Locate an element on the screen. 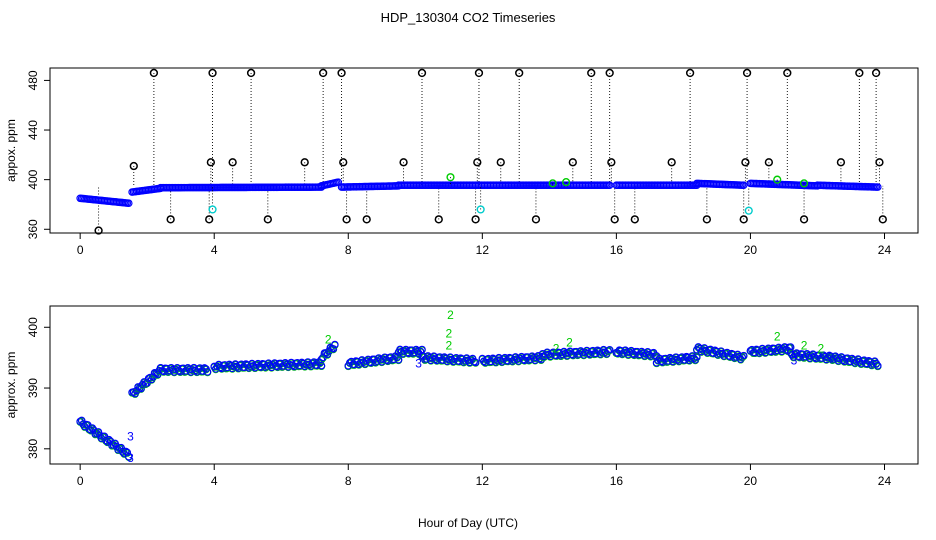  top-x-tick-label: 24 is located at coordinates (885, 250).